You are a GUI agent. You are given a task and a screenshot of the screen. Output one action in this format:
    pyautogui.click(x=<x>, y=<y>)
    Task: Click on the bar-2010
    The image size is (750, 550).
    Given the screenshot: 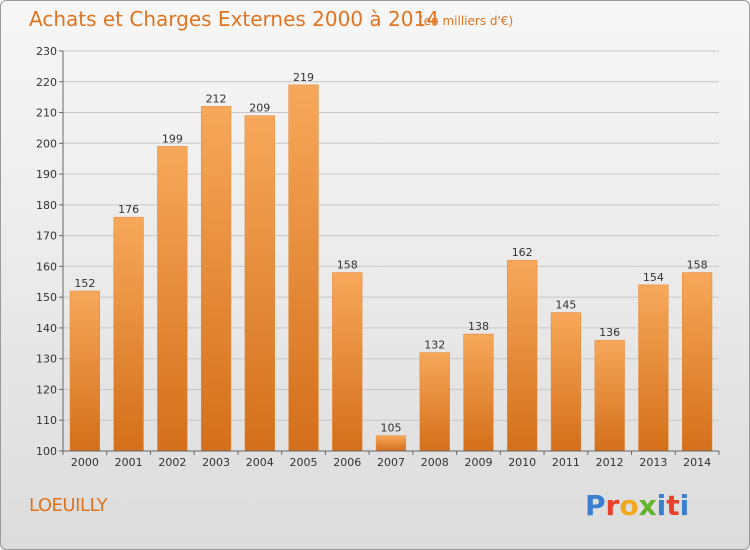 What is the action you would take?
    pyautogui.click(x=522, y=355)
    